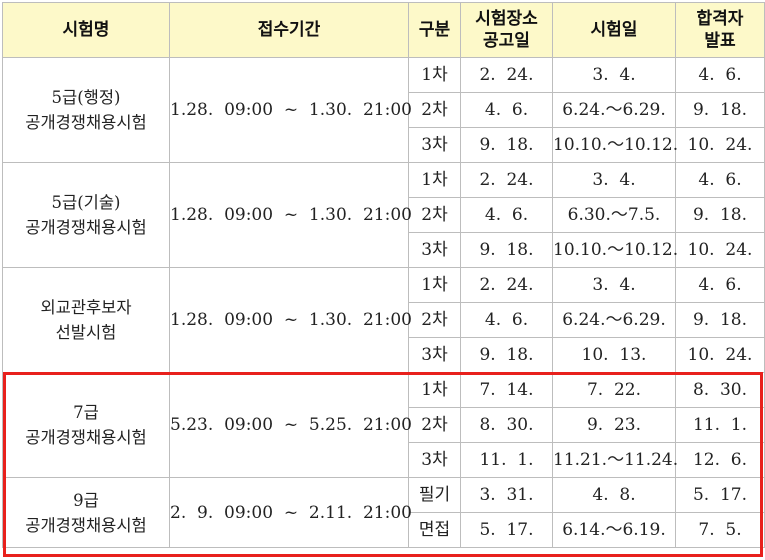 The image size is (765, 560). Describe the element at coordinates (720, 425) in the screenshot. I see `result-date-cell: 11. 1.` at that location.